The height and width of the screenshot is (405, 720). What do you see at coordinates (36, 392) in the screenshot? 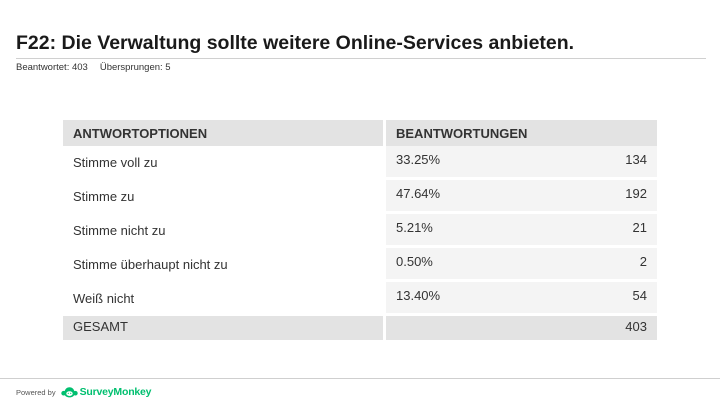
I see `powered-by-label: Powered by` at bounding box center [36, 392].